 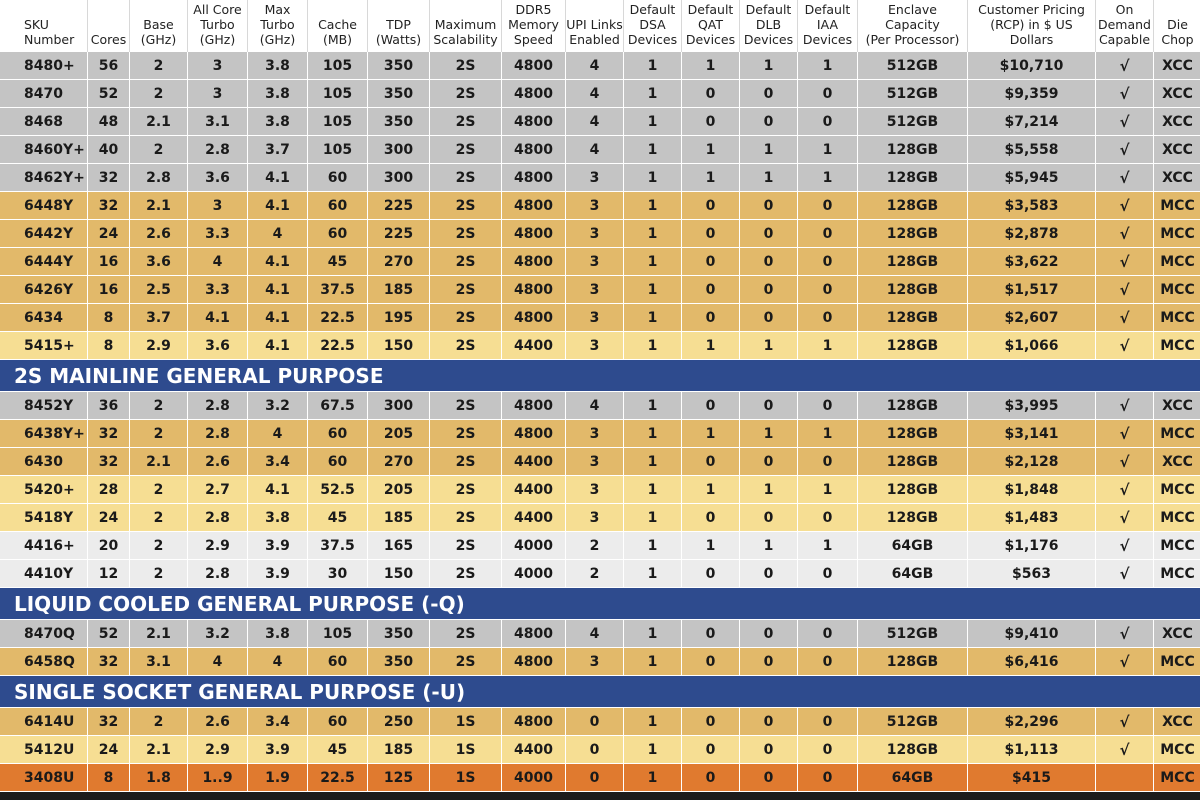 I want to click on cell-sku-number: 5420+, so click(x=44, y=490).